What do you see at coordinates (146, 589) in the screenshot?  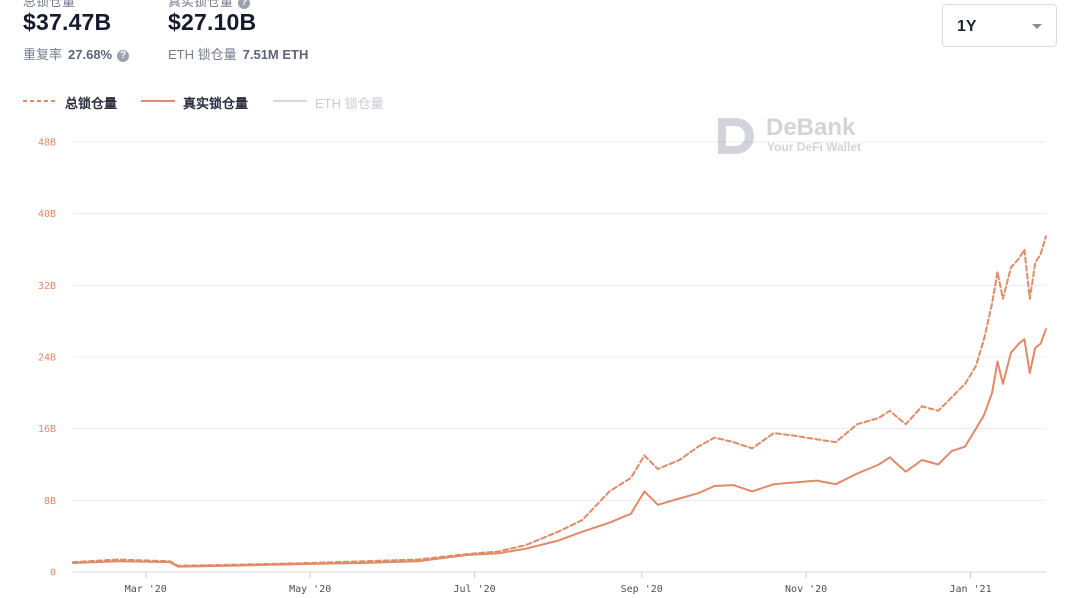 I see `x-tick-label: Mar '20` at bounding box center [146, 589].